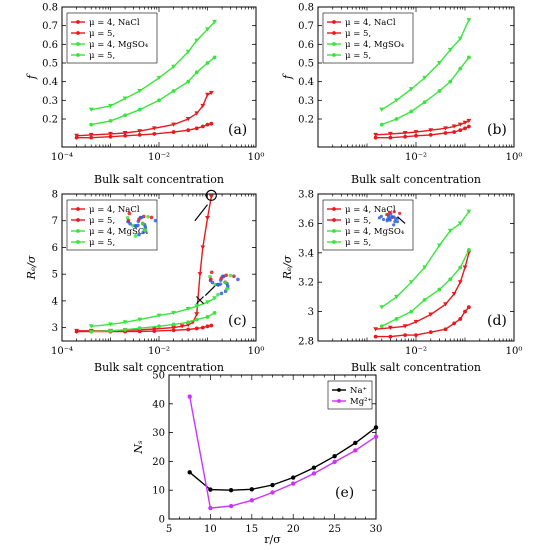  I want to click on annotation-arrow, so click(201, 213).